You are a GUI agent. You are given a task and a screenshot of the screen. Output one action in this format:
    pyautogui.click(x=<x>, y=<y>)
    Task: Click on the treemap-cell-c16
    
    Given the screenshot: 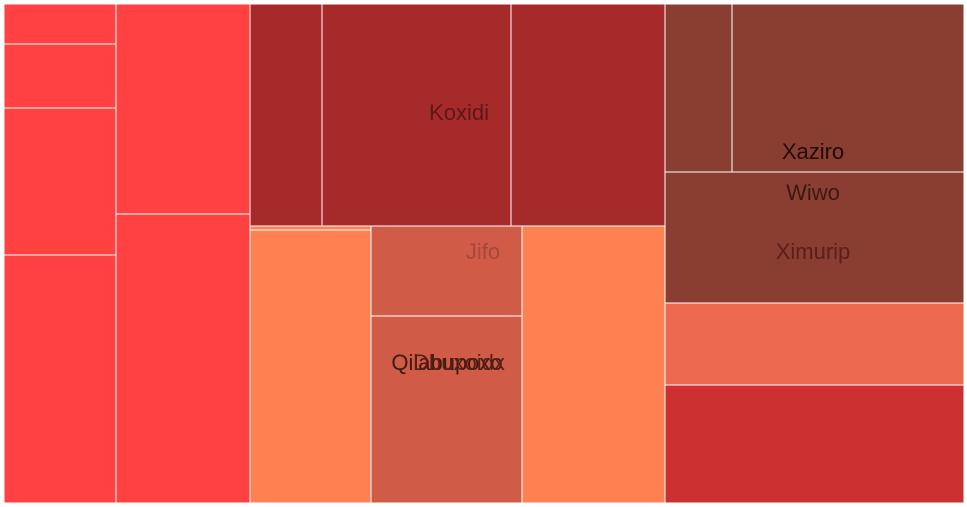 What is the action you would take?
    pyautogui.click(x=814, y=237)
    